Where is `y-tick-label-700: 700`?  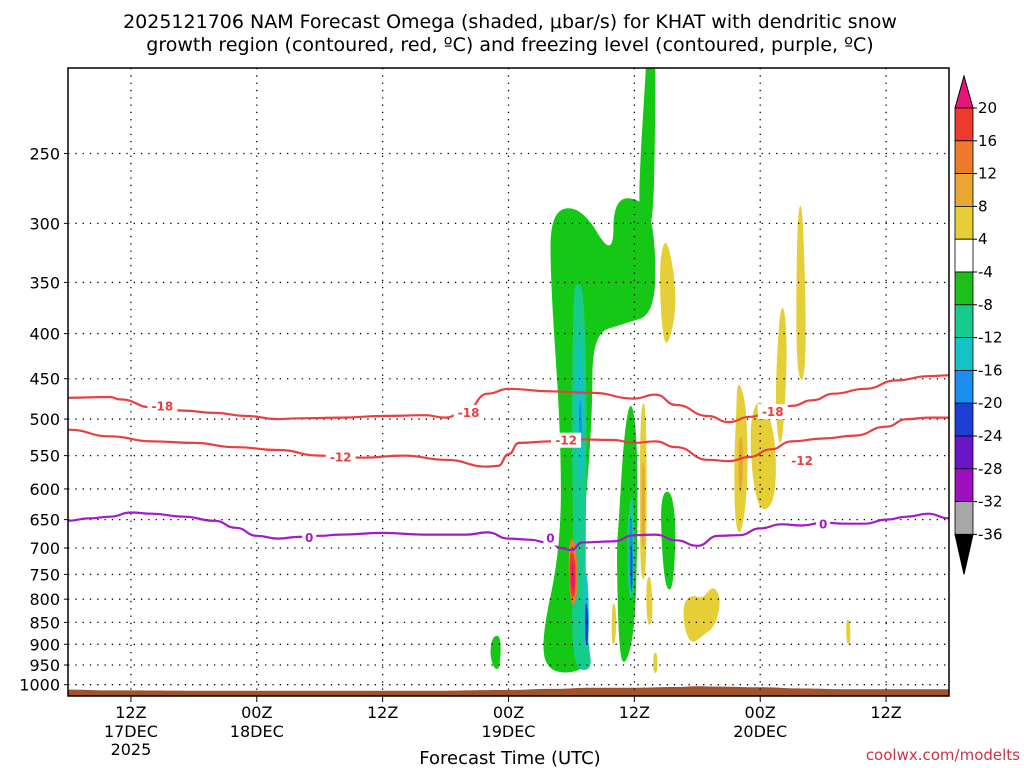 y-tick-label-700: 700 is located at coordinates (44, 548).